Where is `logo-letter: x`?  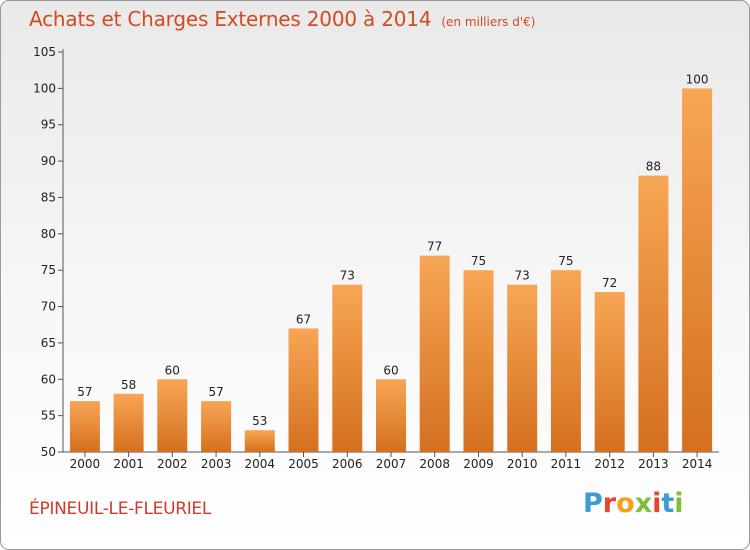
logo-letter: x is located at coordinates (643, 503).